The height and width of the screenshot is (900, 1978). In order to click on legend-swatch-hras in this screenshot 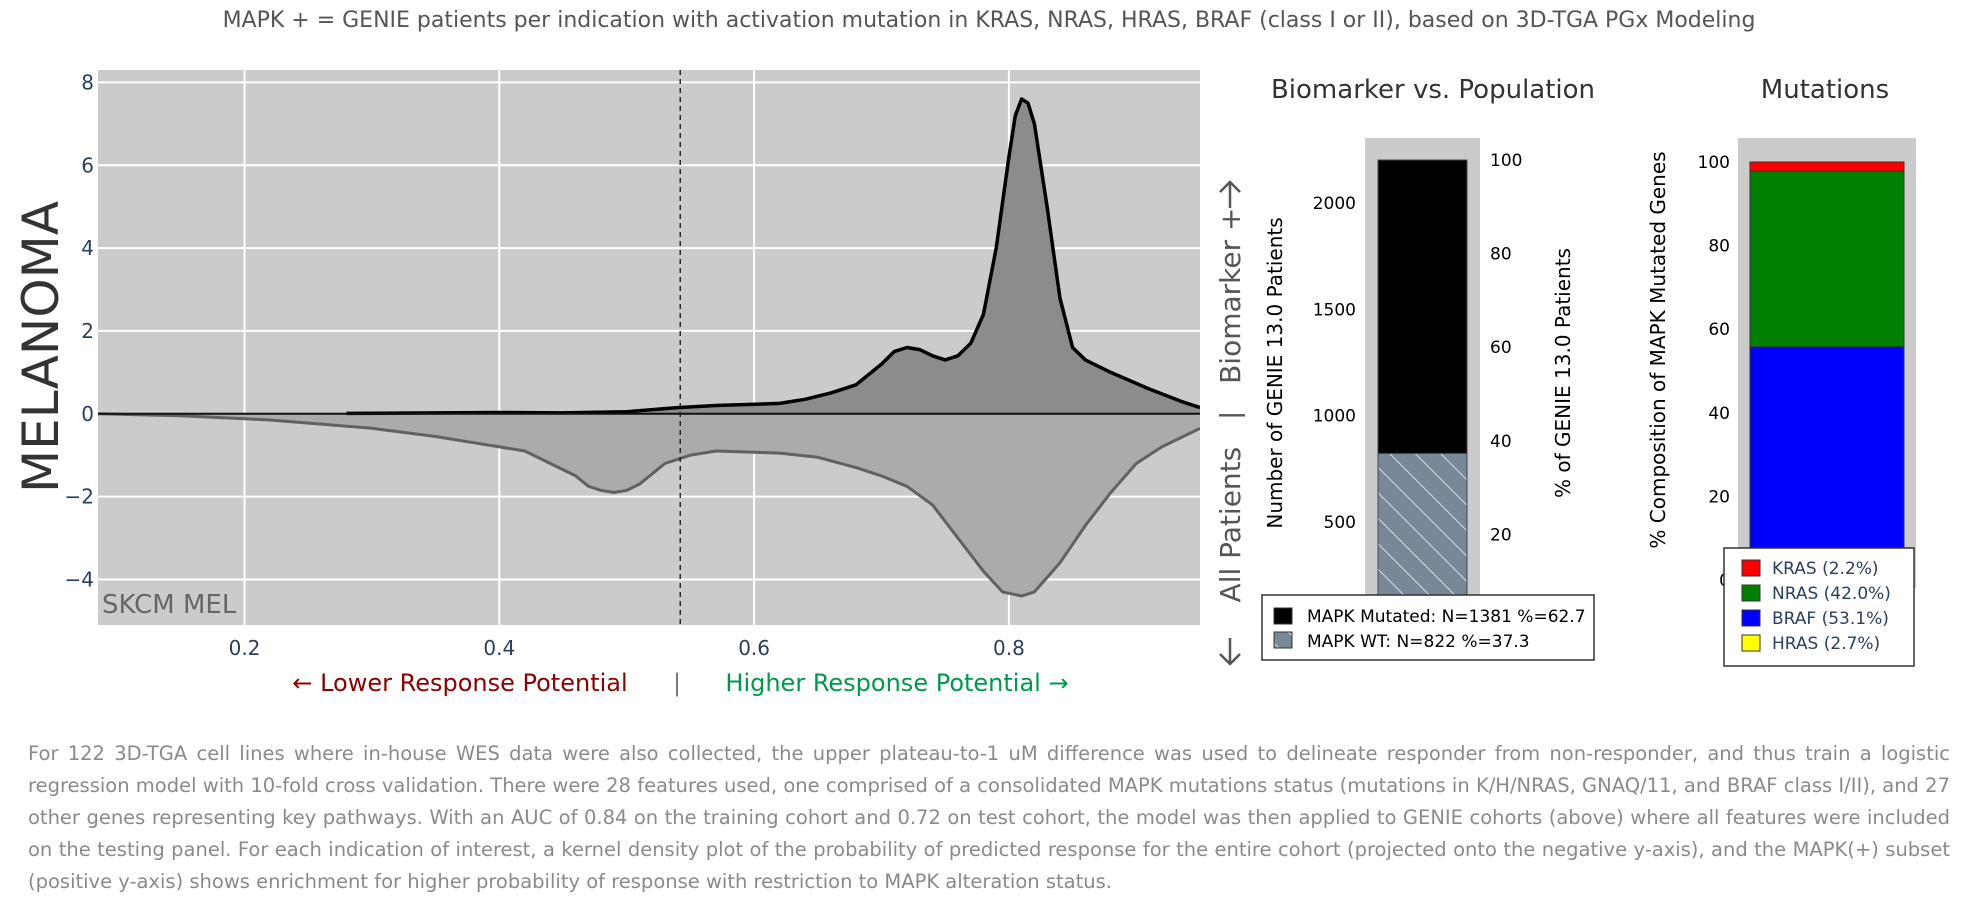, I will do `click(1751, 643)`.